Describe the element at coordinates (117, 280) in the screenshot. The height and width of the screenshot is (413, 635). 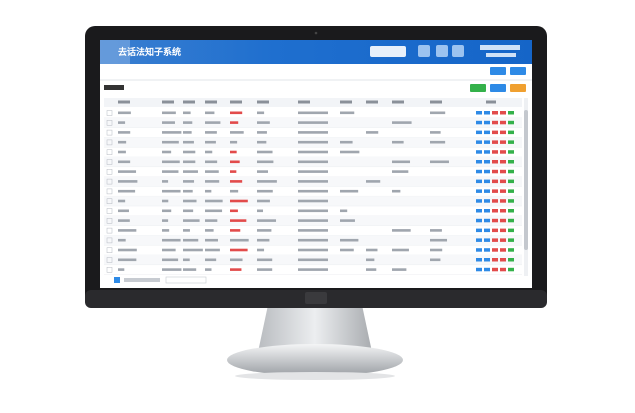
I see `page-current` at that location.